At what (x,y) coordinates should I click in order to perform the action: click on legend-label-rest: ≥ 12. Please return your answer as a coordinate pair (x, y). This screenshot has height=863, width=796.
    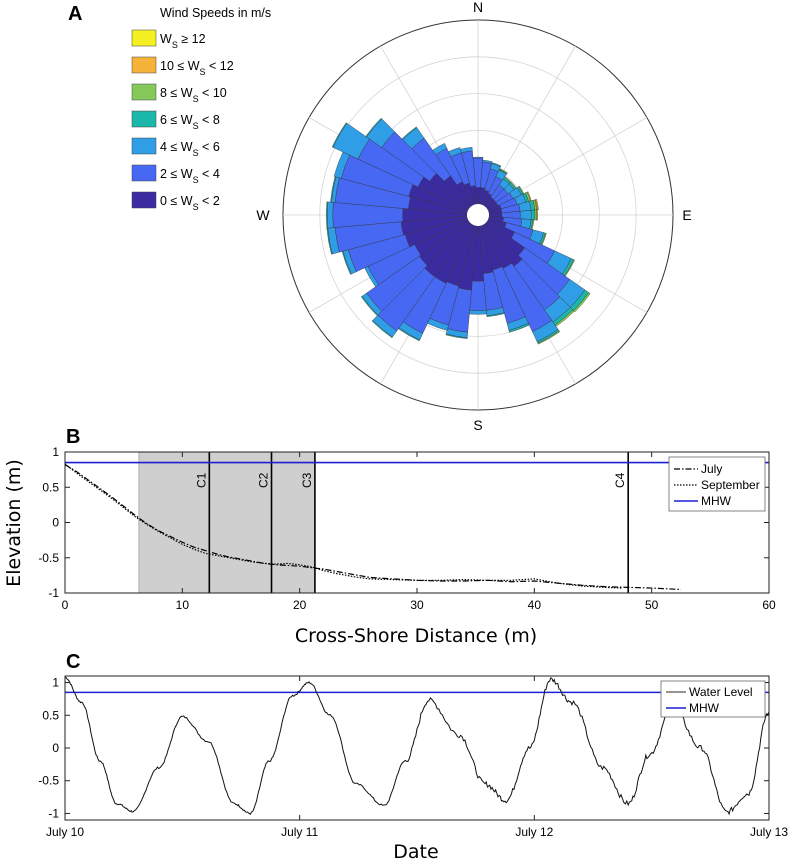
    Looking at the image, I should click on (192, 39).